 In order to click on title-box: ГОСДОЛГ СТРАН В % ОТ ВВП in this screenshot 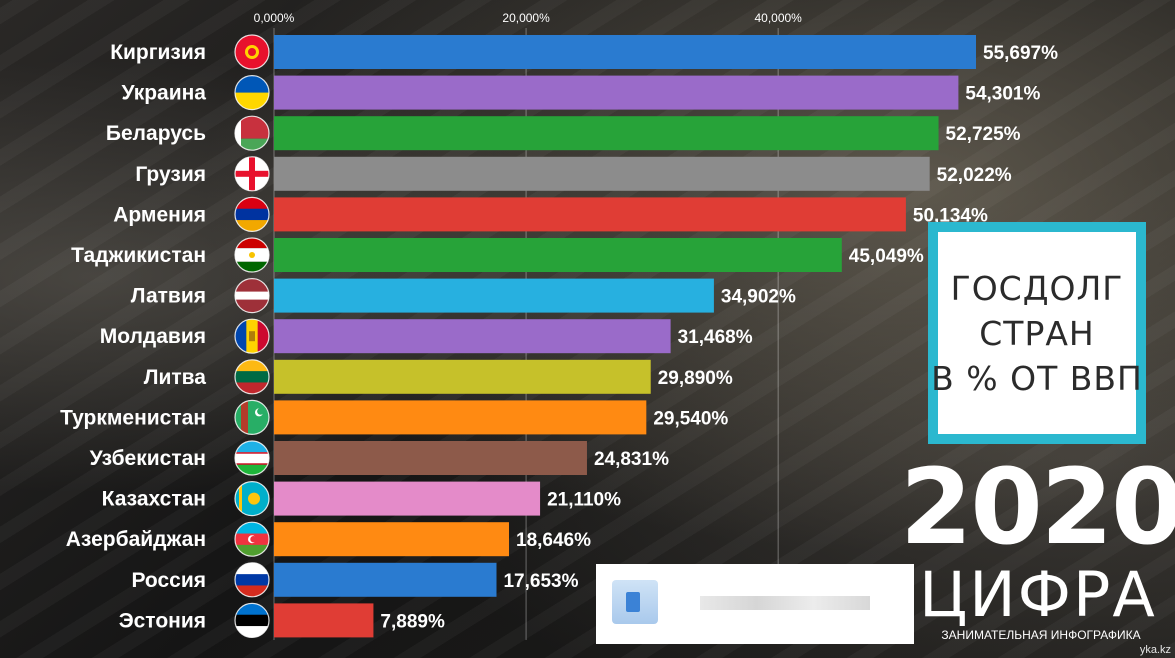, I will do `click(1037, 333)`.